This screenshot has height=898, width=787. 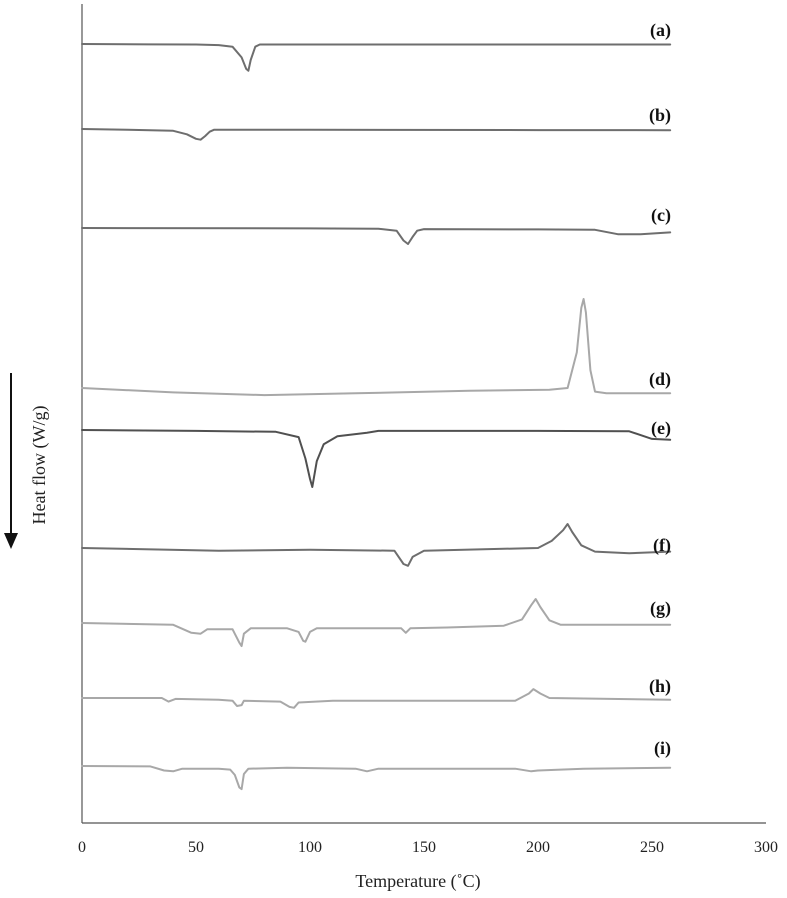 I want to click on curve-label-b: (b), so click(x=660, y=115).